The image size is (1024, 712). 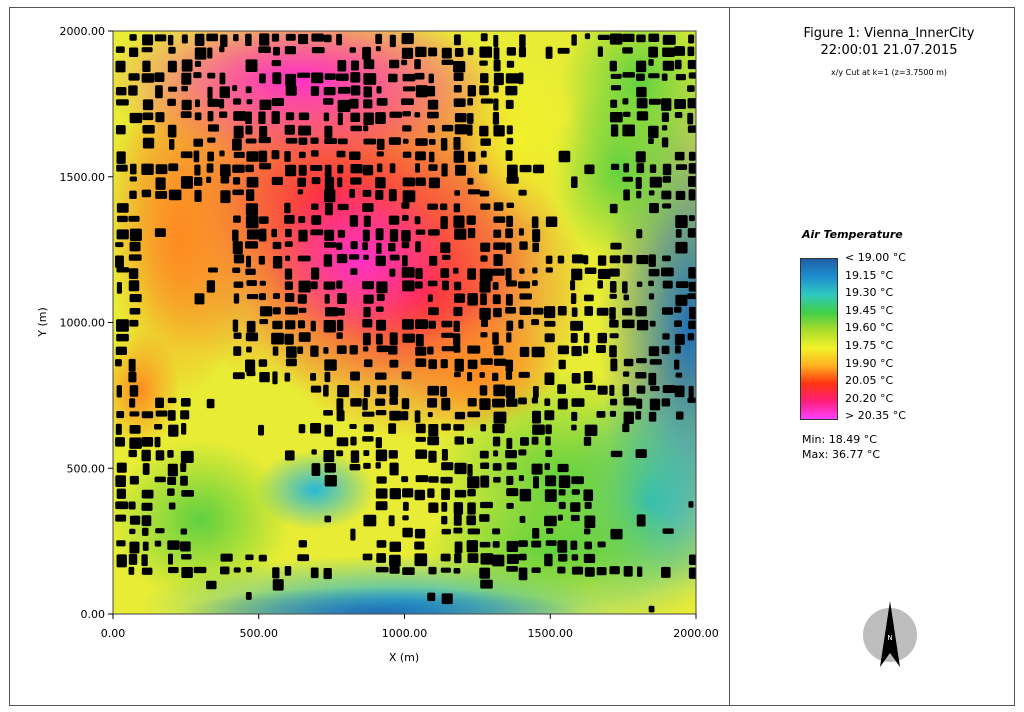 What do you see at coordinates (83, 177) in the screenshot?
I see `y-tick-label: 1500.00` at bounding box center [83, 177].